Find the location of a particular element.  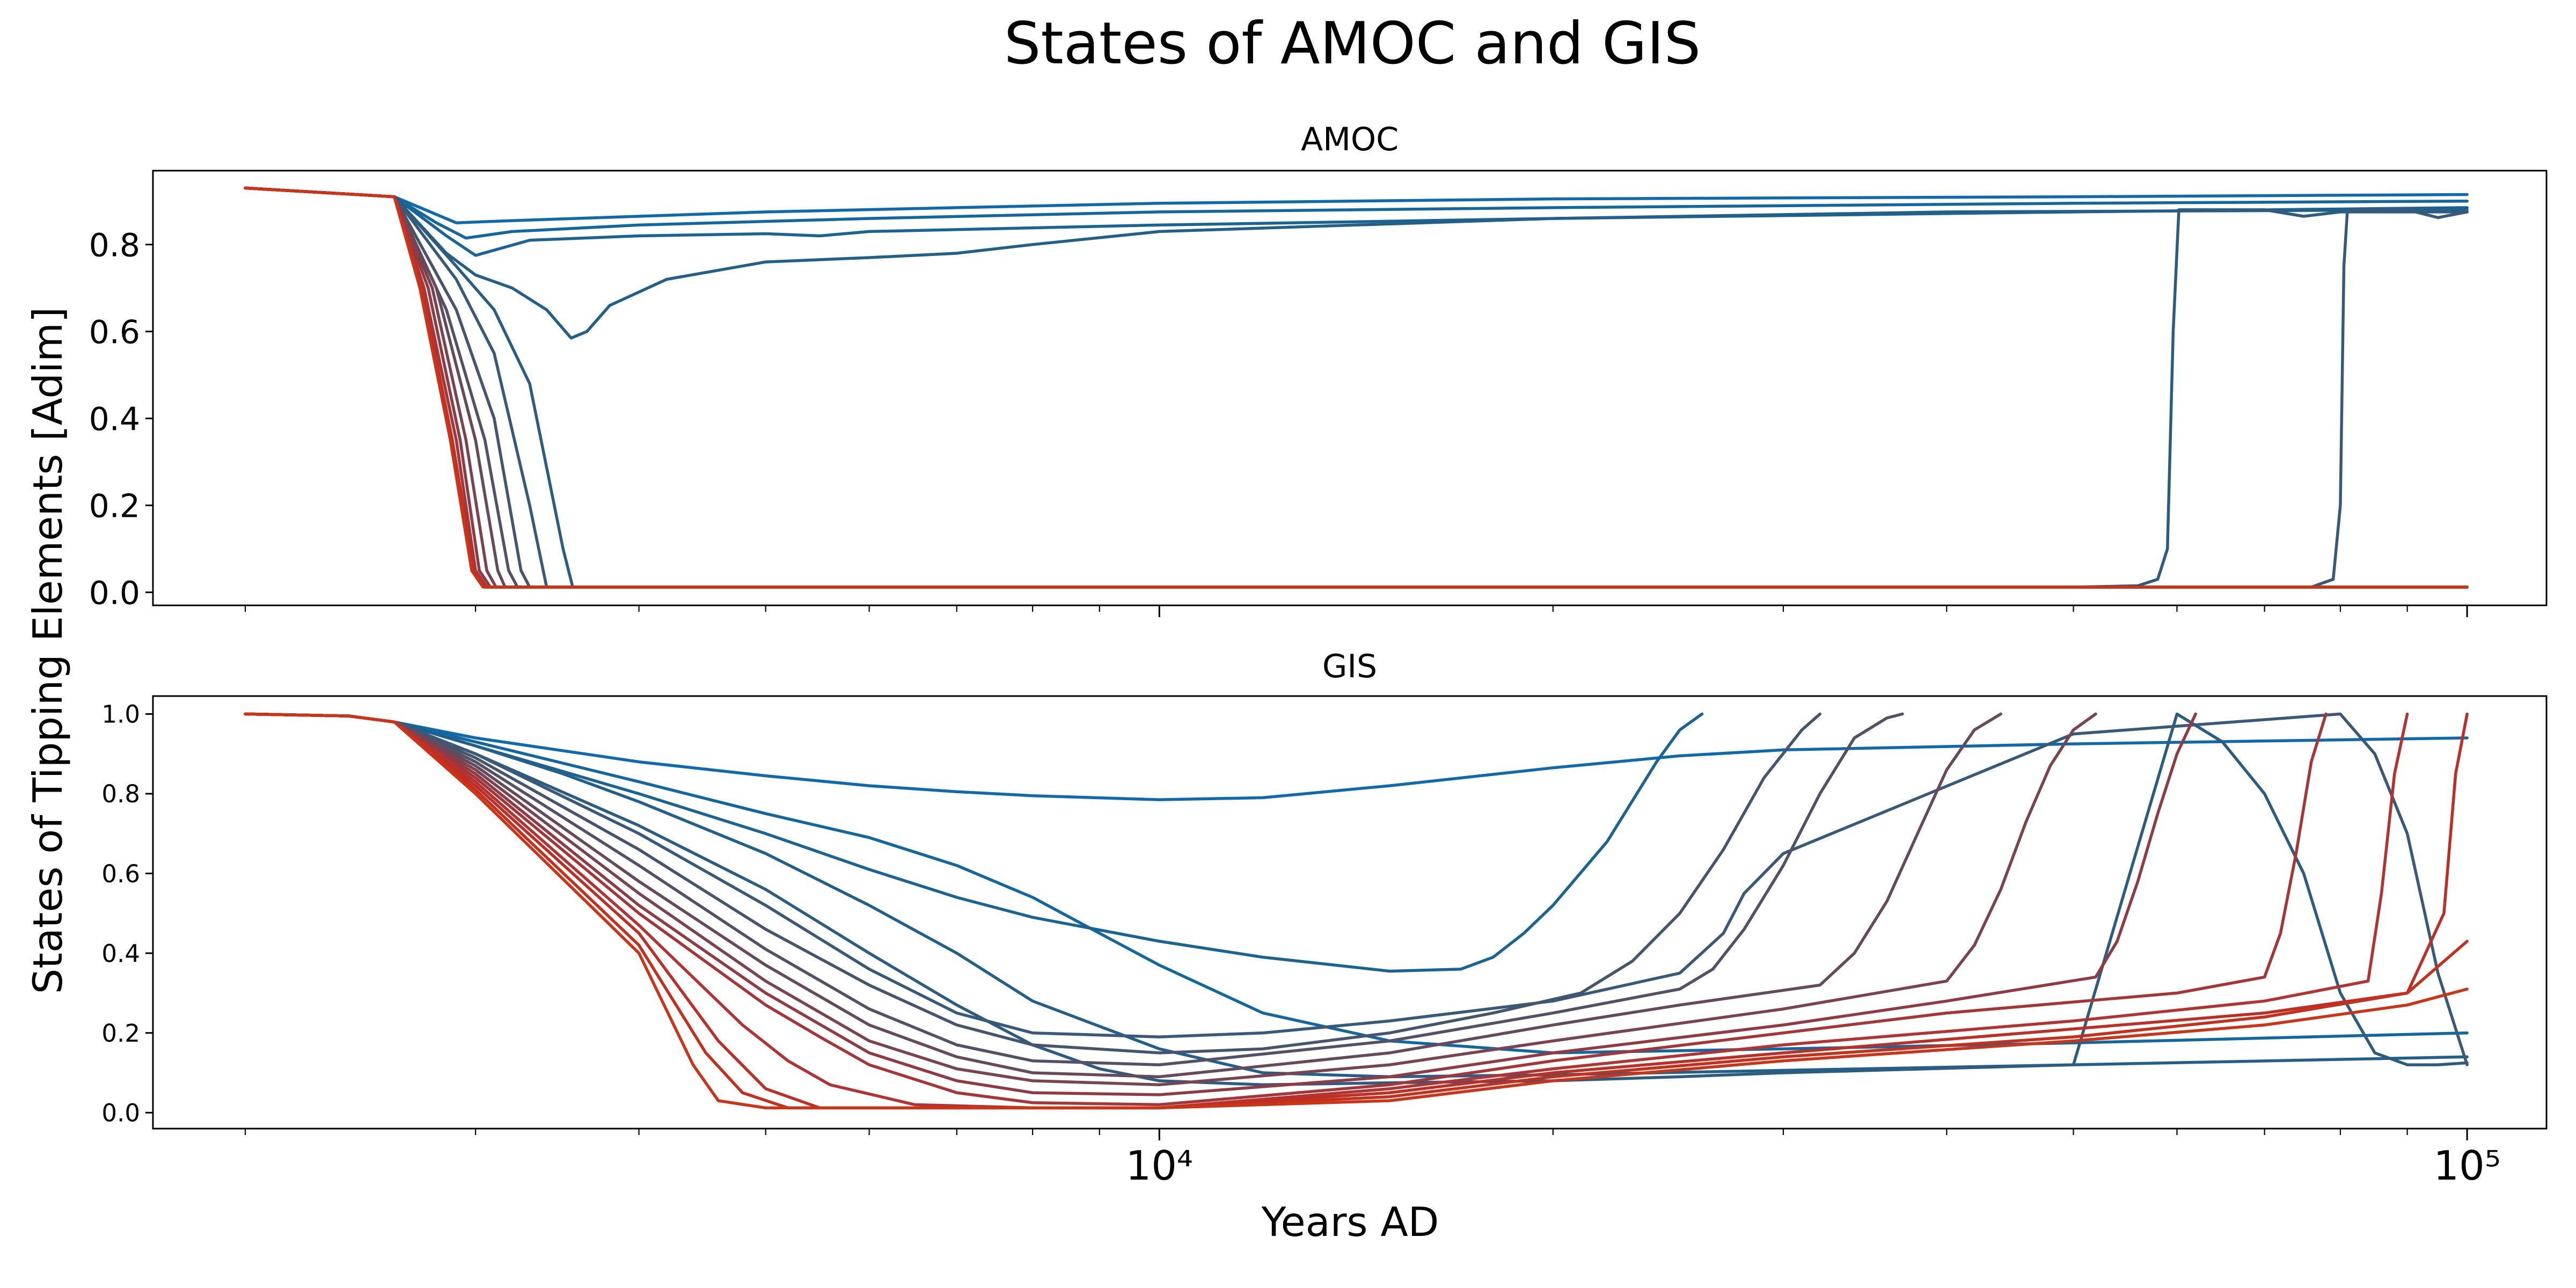

gis-x-tick-label: 10⁴ is located at coordinates (1160, 1165).